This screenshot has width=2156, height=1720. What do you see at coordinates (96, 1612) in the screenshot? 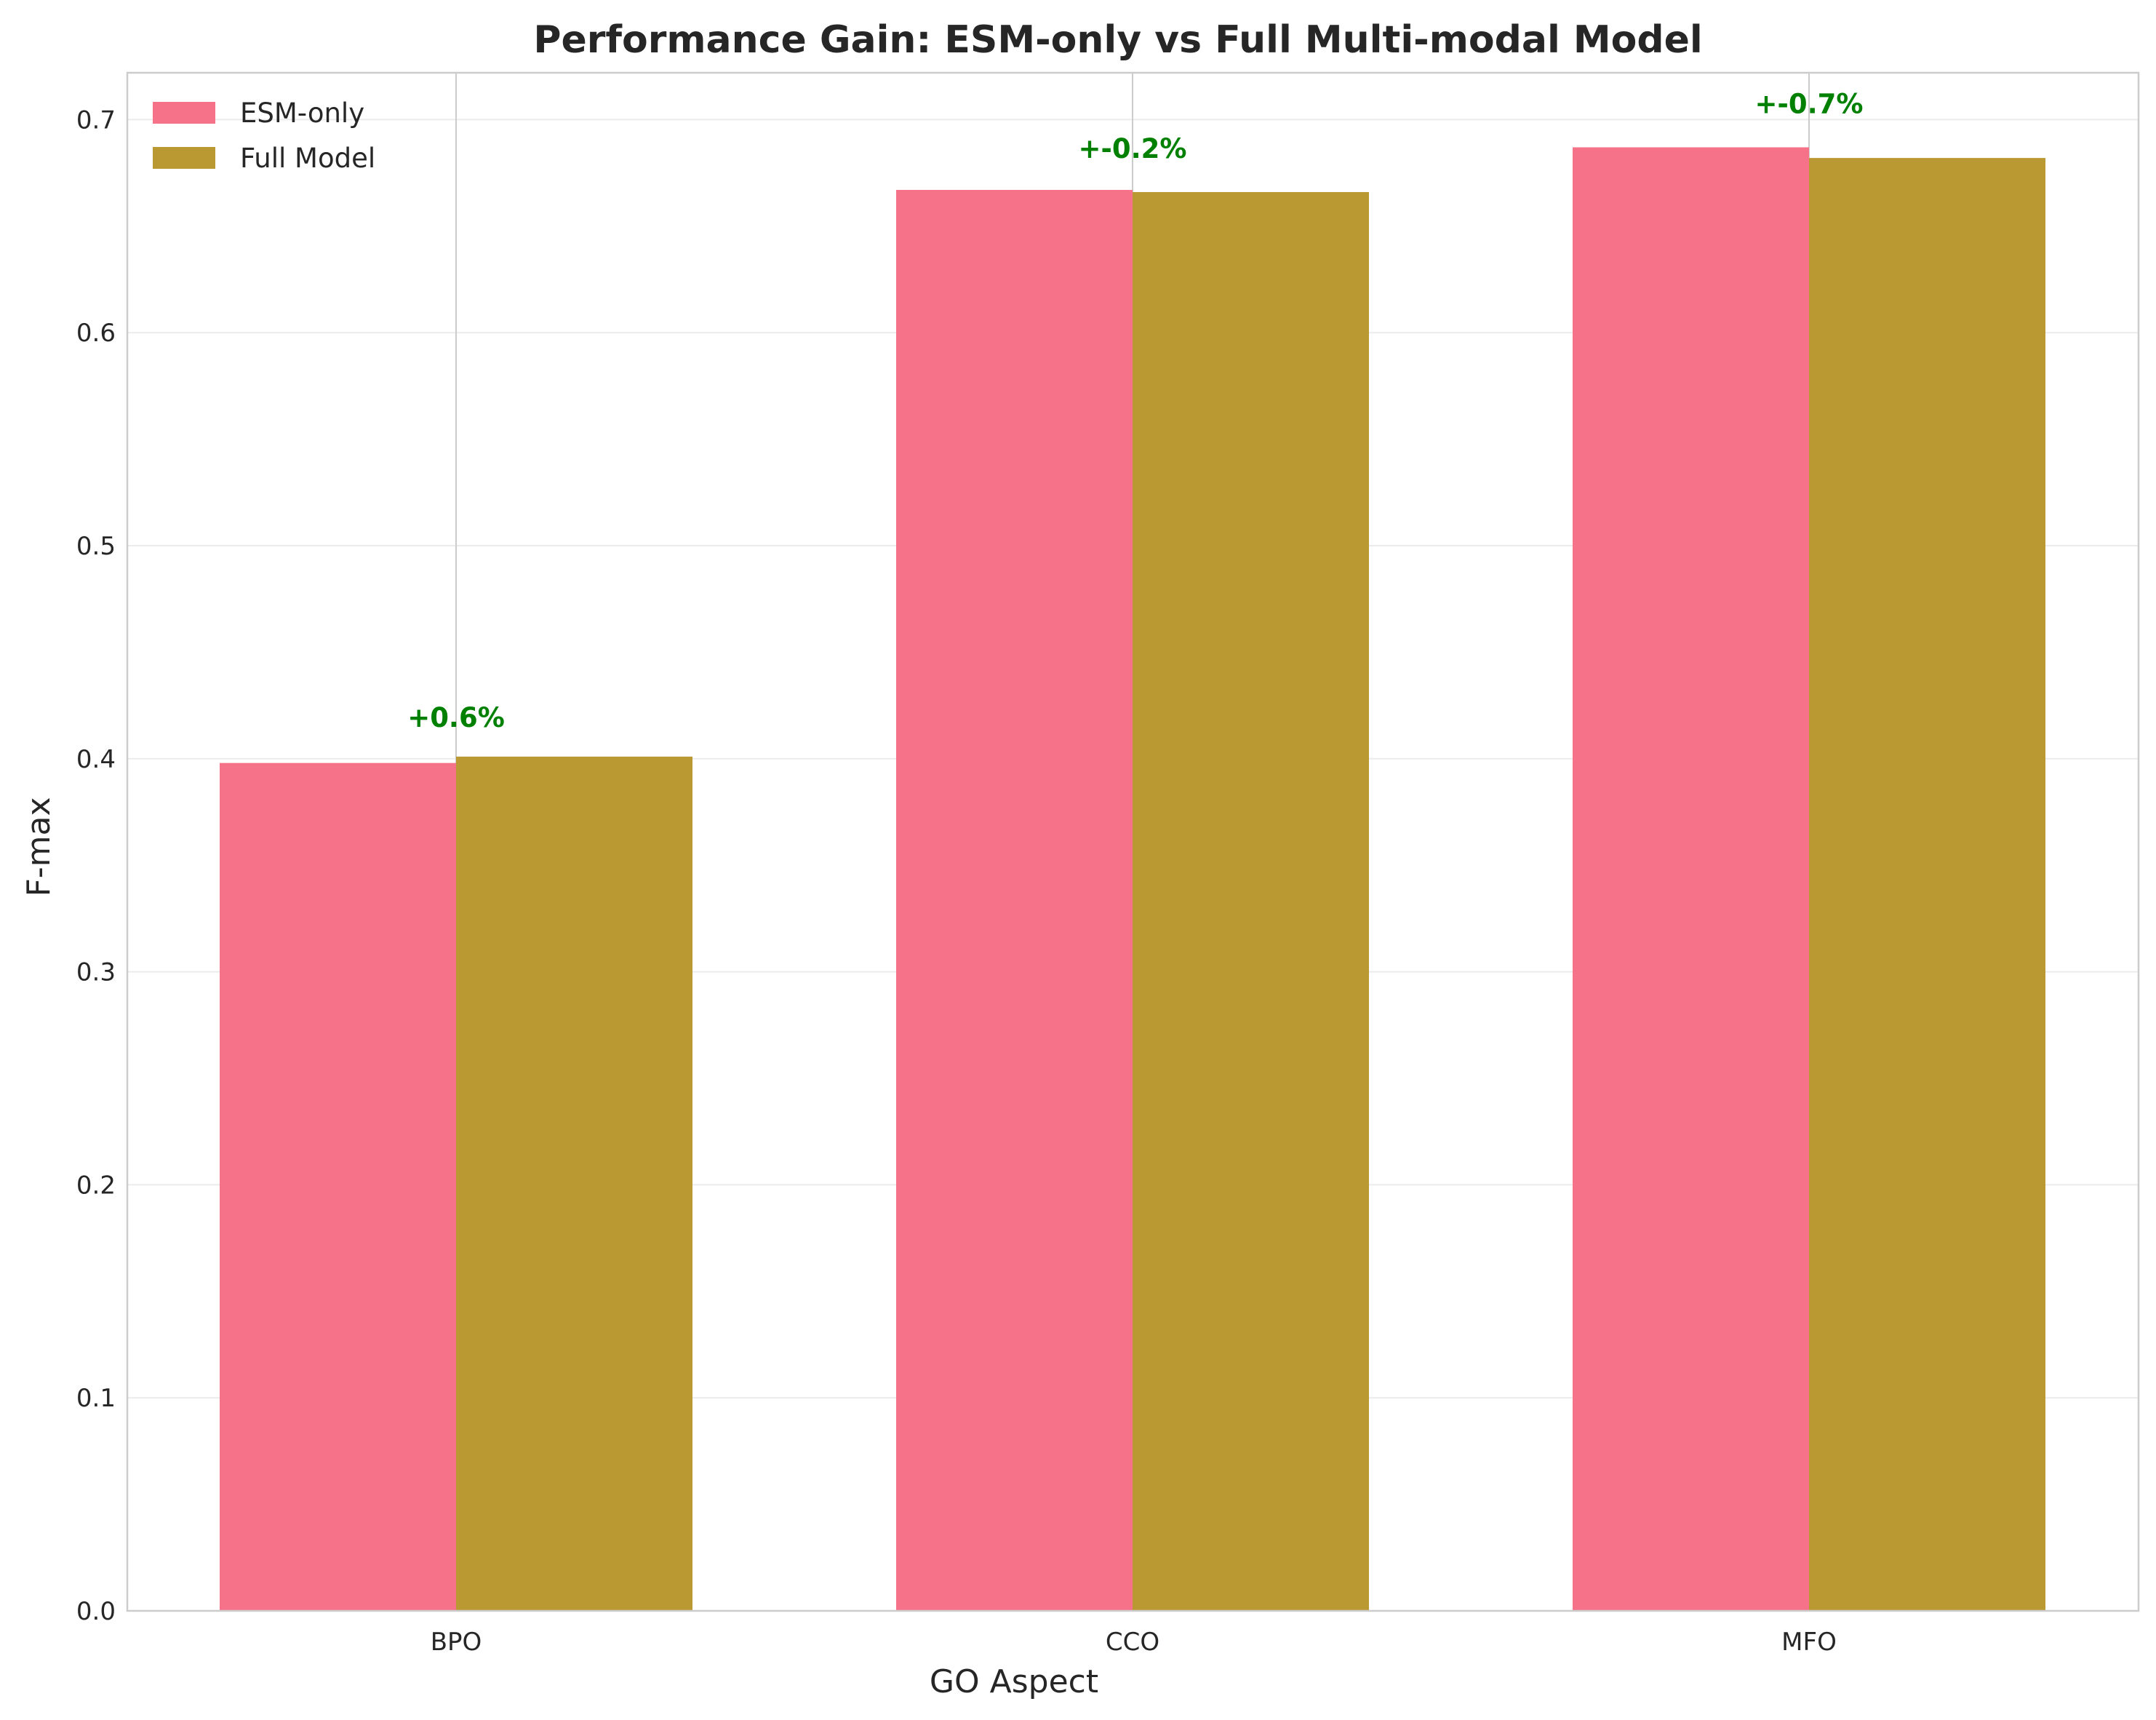
I see `y-tick-label: 0.0` at bounding box center [96, 1612].